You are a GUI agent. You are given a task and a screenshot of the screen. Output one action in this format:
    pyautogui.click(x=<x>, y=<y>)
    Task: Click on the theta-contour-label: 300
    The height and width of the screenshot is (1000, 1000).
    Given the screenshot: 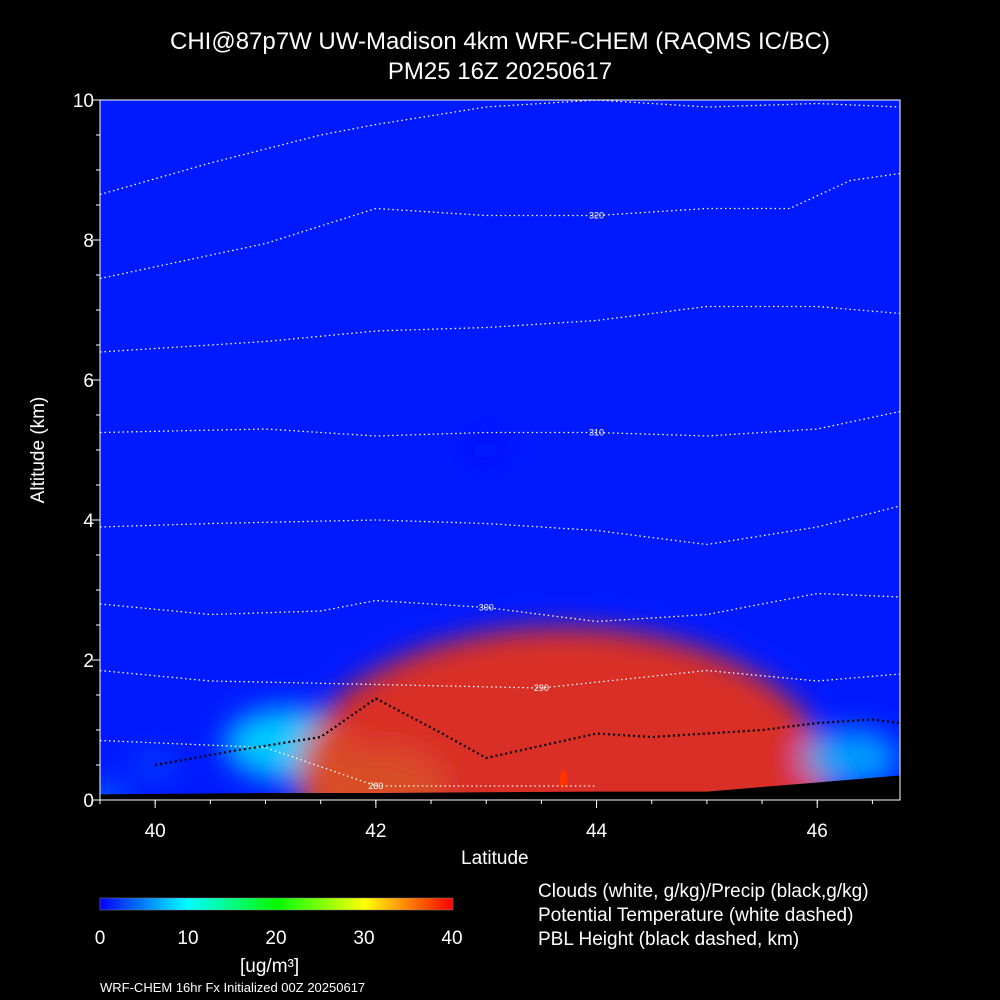 What is the action you would take?
    pyautogui.click(x=486, y=608)
    